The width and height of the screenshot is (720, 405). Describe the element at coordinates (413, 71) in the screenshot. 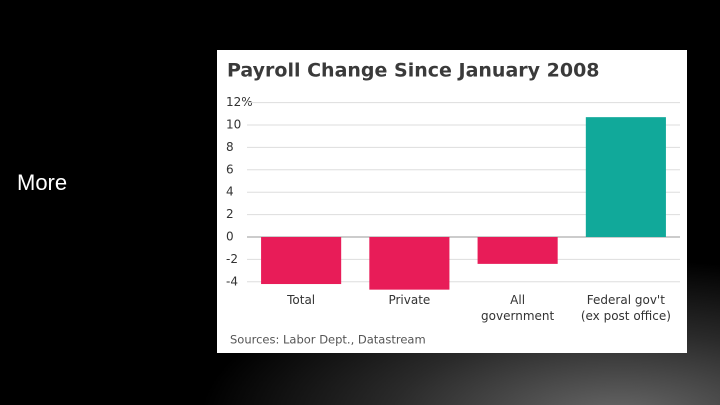

I see `chart-title: Payroll Change Since January 2008` at that location.